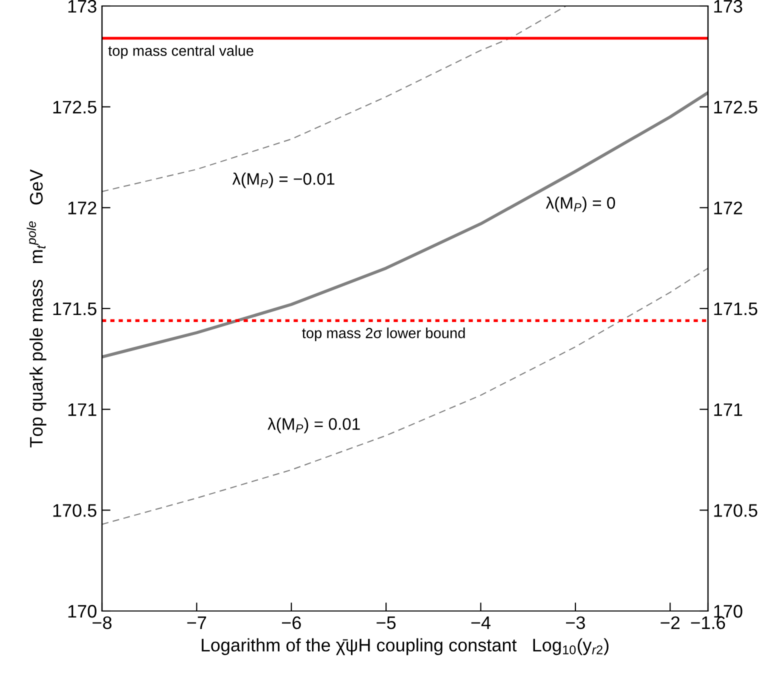  I want to click on y-tick-label: 171, so click(82, 409).